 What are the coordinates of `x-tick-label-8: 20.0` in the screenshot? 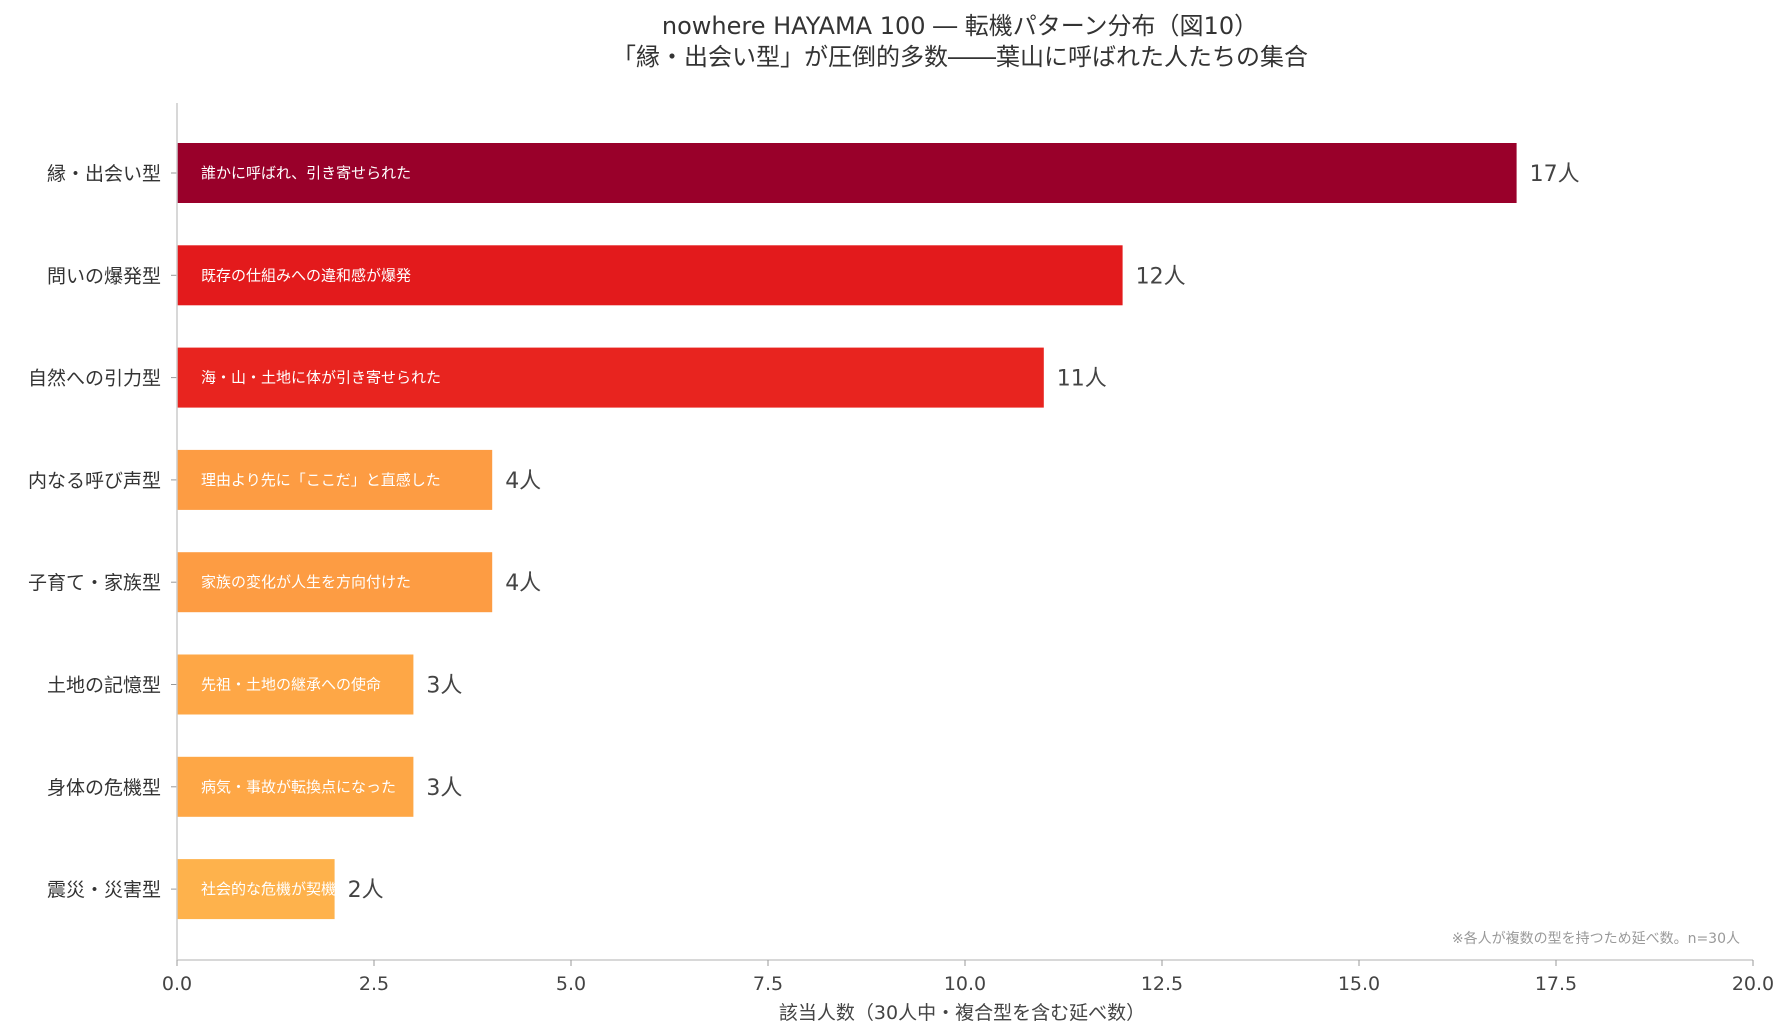 It's located at (1753, 984).